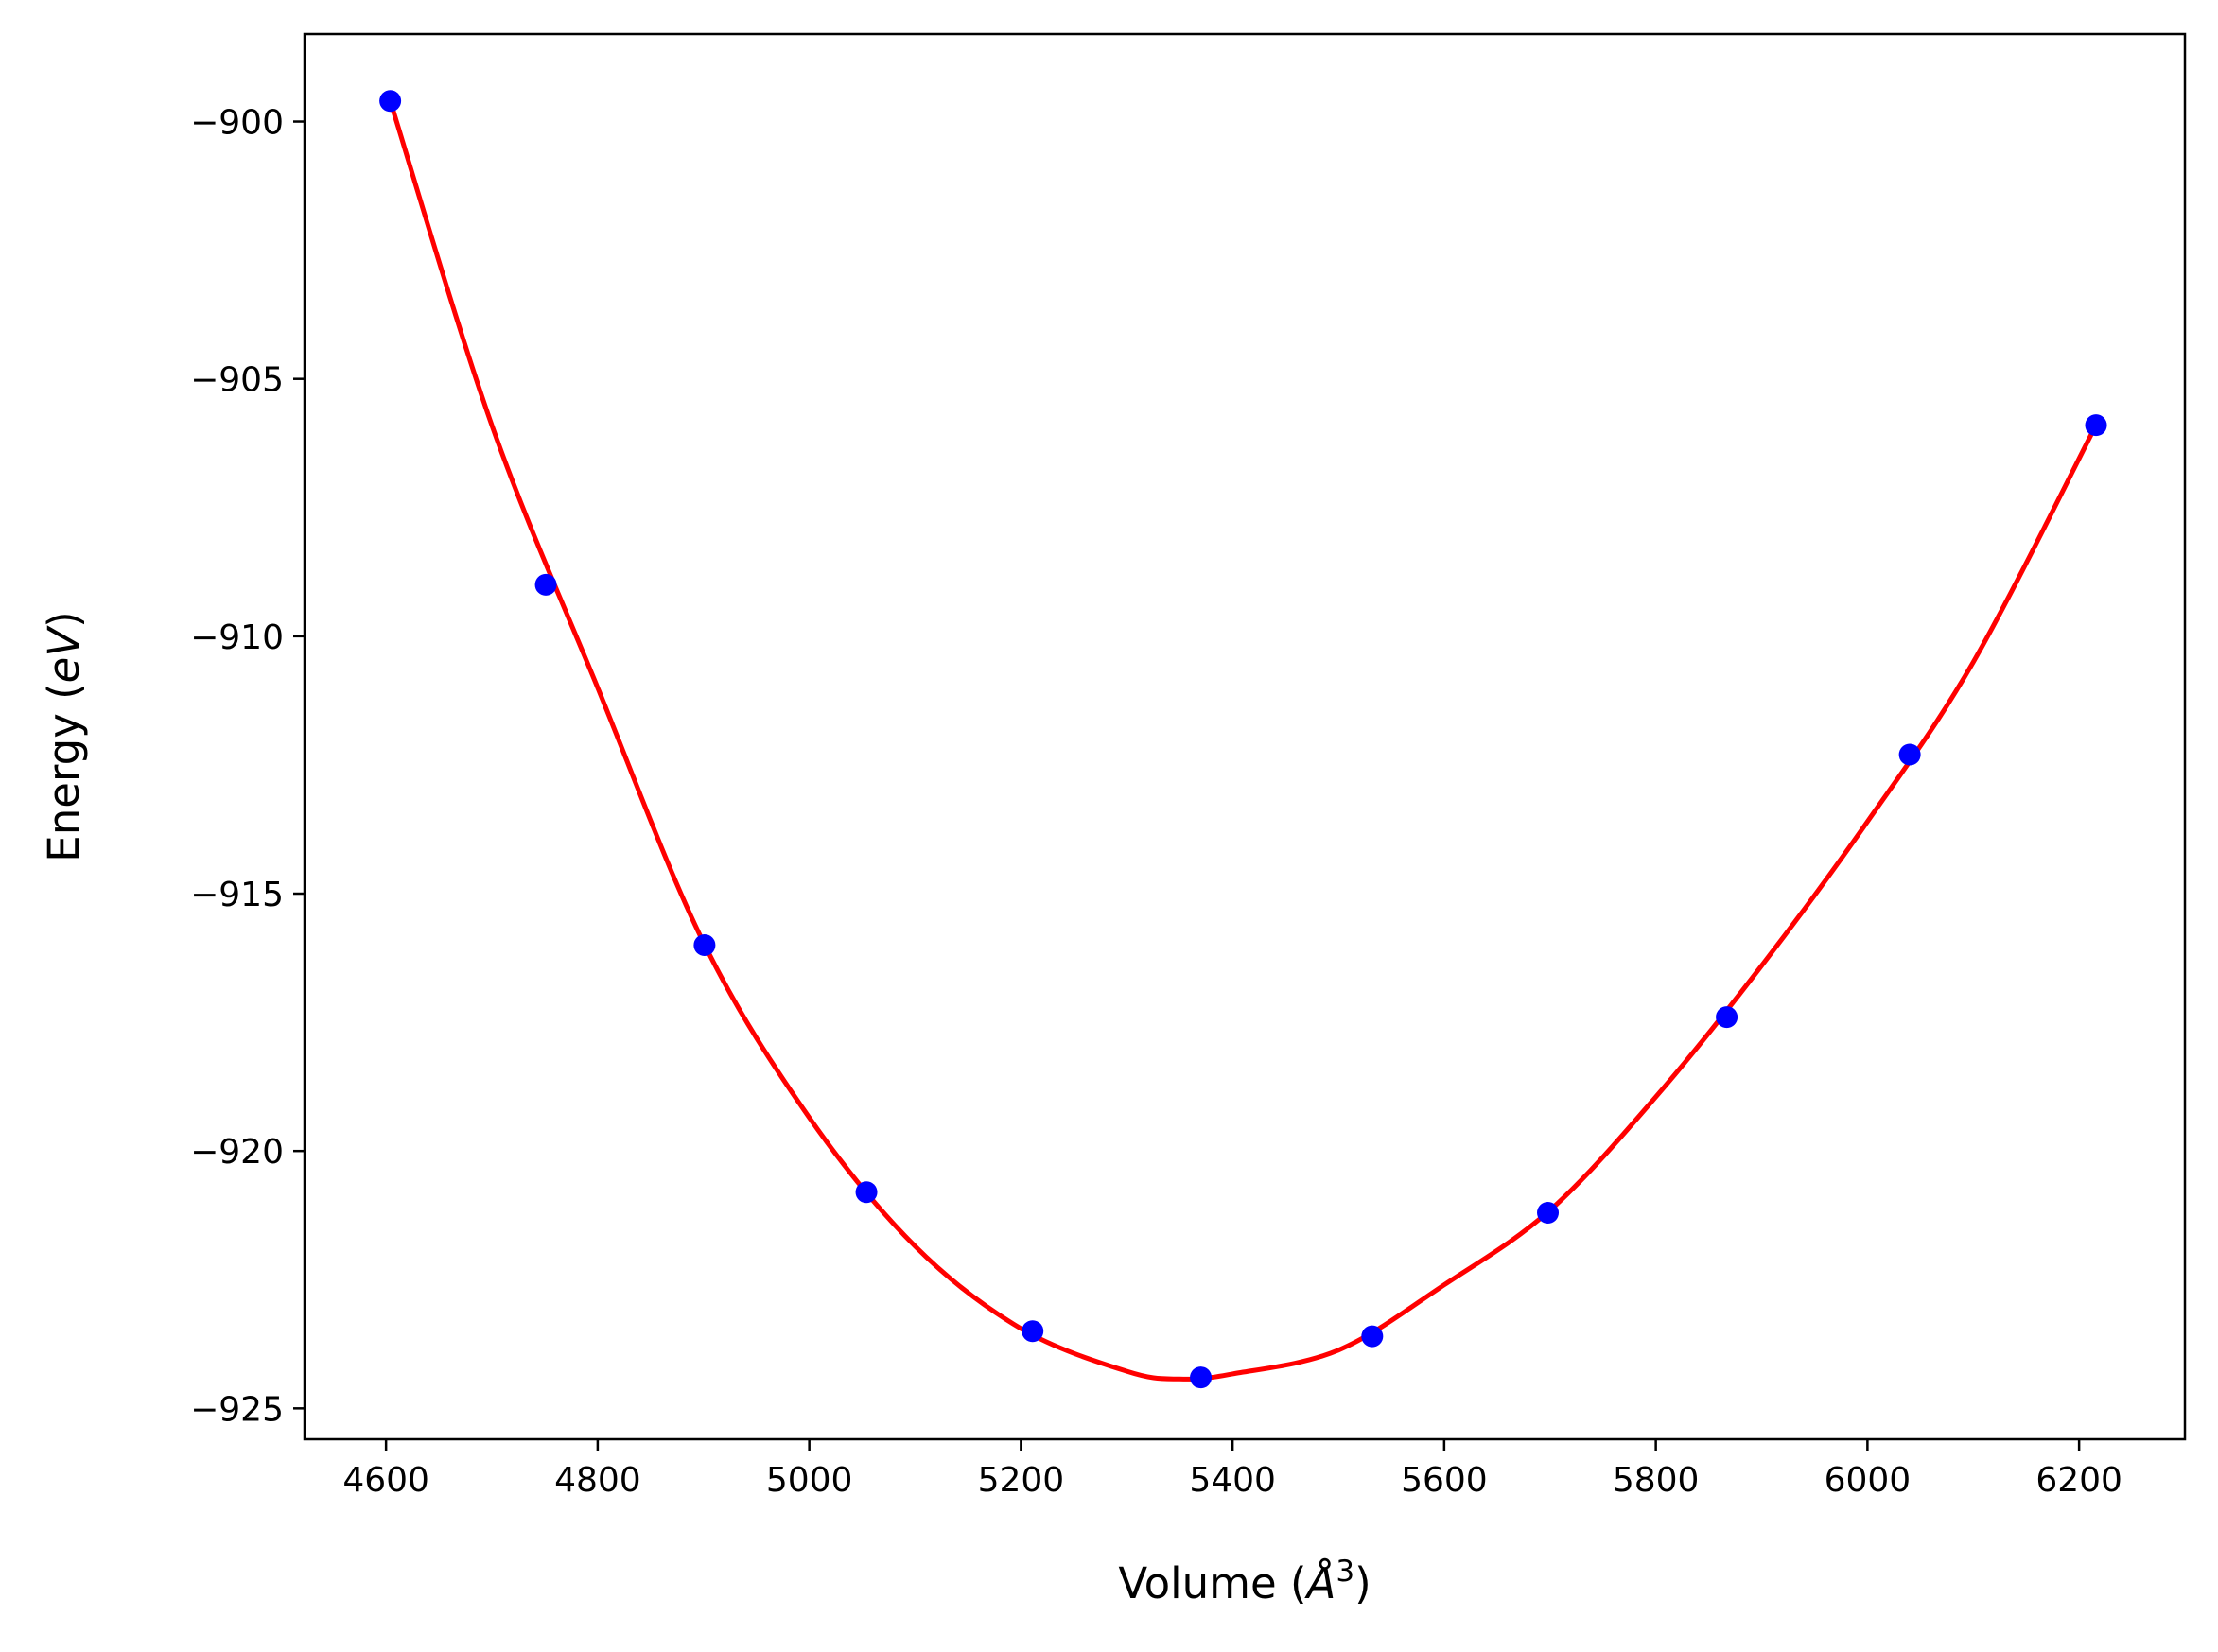  What do you see at coordinates (1656, 1481) in the screenshot?
I see `x-tick-label: 5800` at bounding box center [1656, 1481].